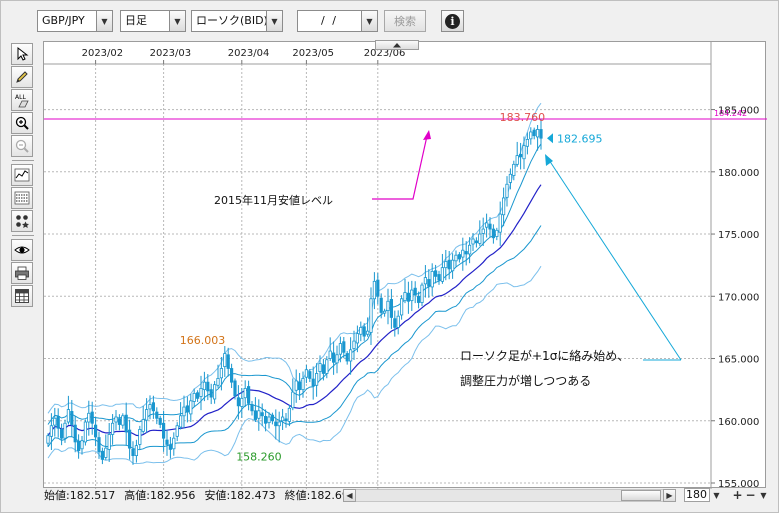 Image resolution: width=779 pixels, height=513 pixels. I want to click on plus-icon: +, so click(737, 495).